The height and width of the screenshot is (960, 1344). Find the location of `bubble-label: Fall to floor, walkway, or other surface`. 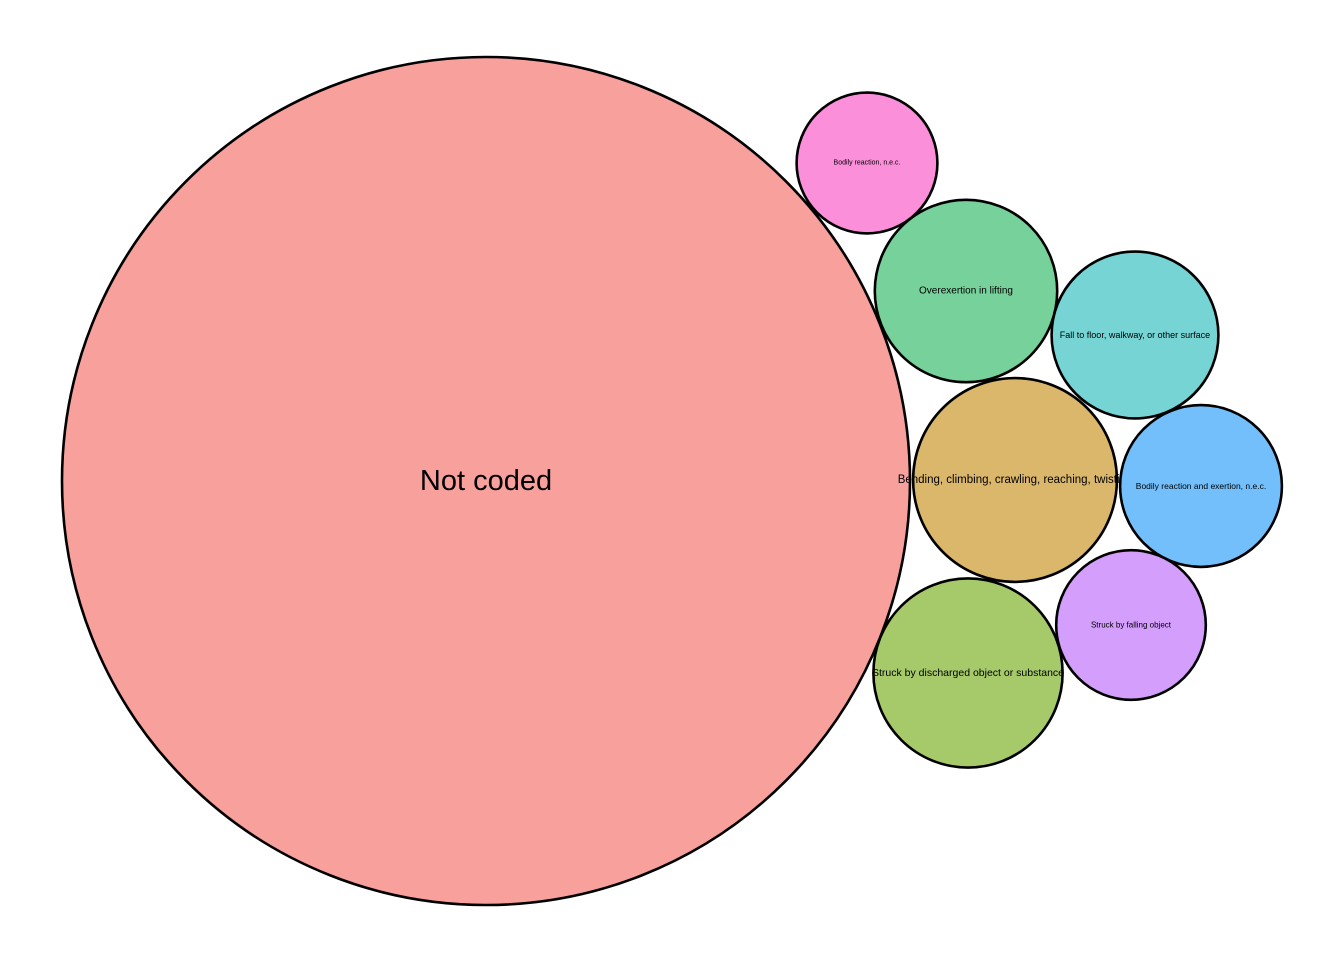

bubble-label: Fall to floor, walkway, or other surface is located at coordinates (1135, 335).